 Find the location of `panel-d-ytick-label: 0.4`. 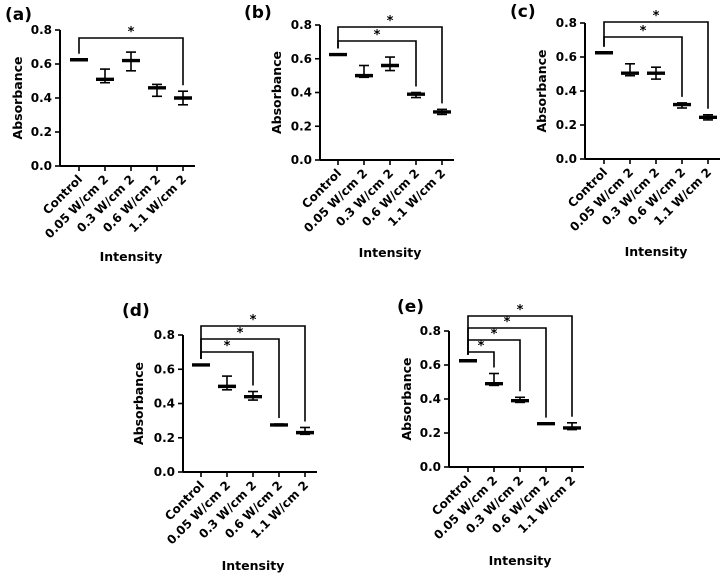

panel-d-ytick-label: 0.4 is located at coordinates (164, 404).